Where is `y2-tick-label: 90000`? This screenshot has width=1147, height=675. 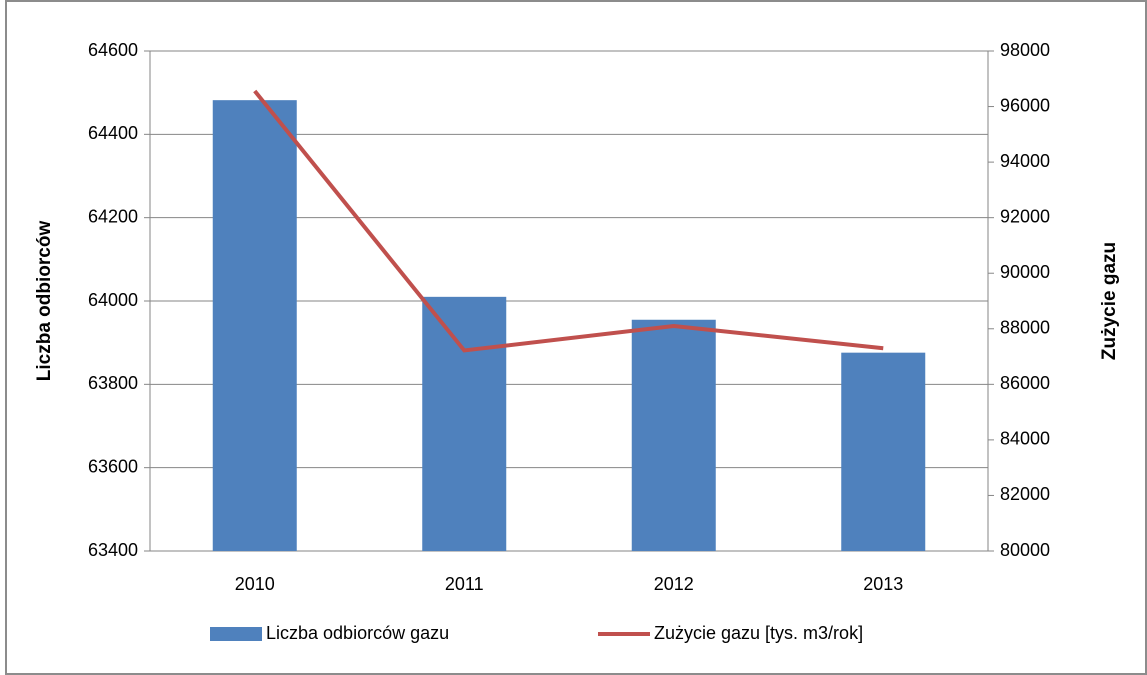
y2-tick-label: 90000 is located at coordinates (1025, 272).